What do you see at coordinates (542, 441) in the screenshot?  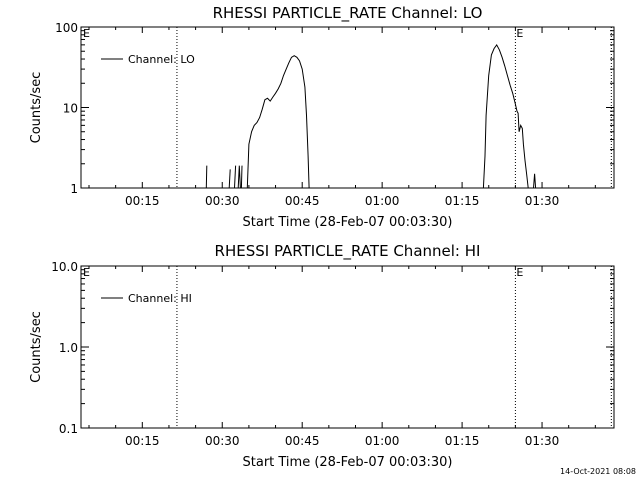 I see `chart-hi-x-tick-label: 01:30` at bounding box center [542, 441].